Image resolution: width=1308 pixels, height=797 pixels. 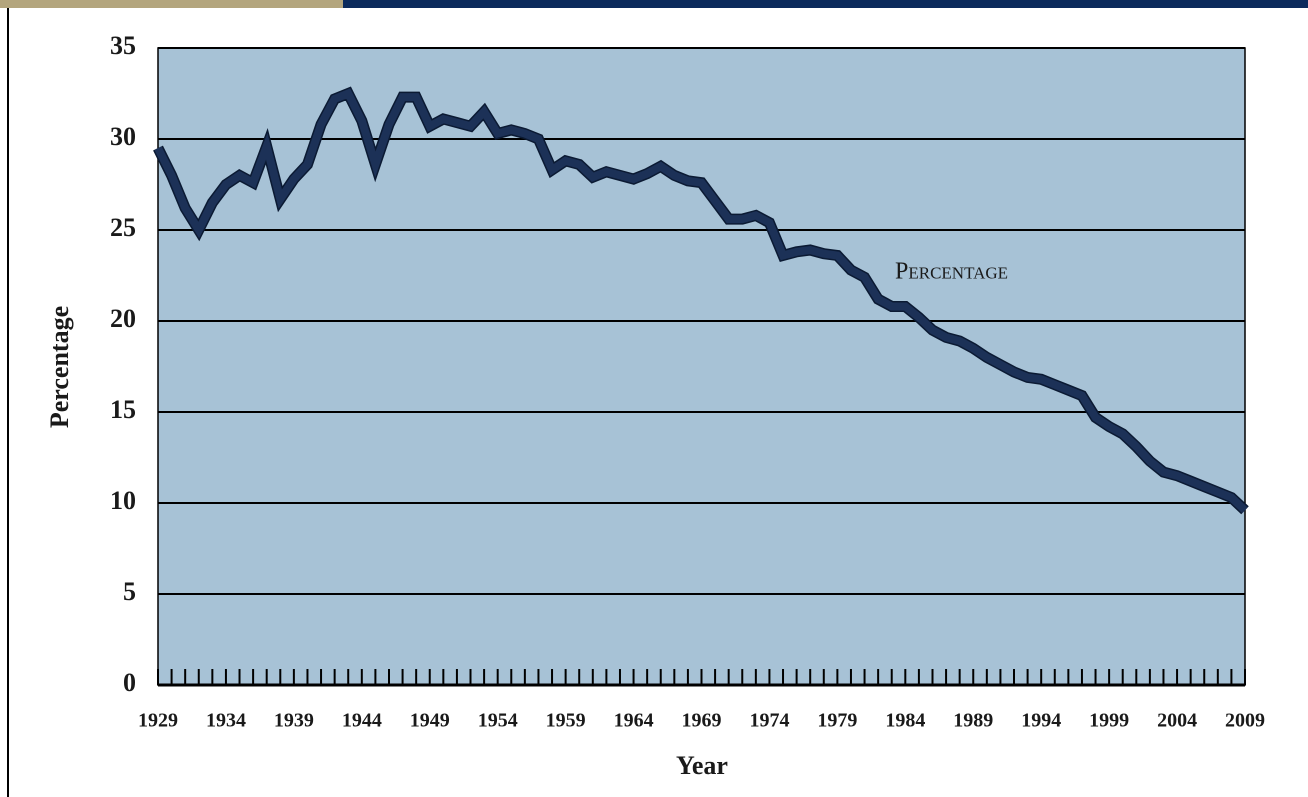 I want to click on x-tick-label: 1929, so click(x=158, y=721).